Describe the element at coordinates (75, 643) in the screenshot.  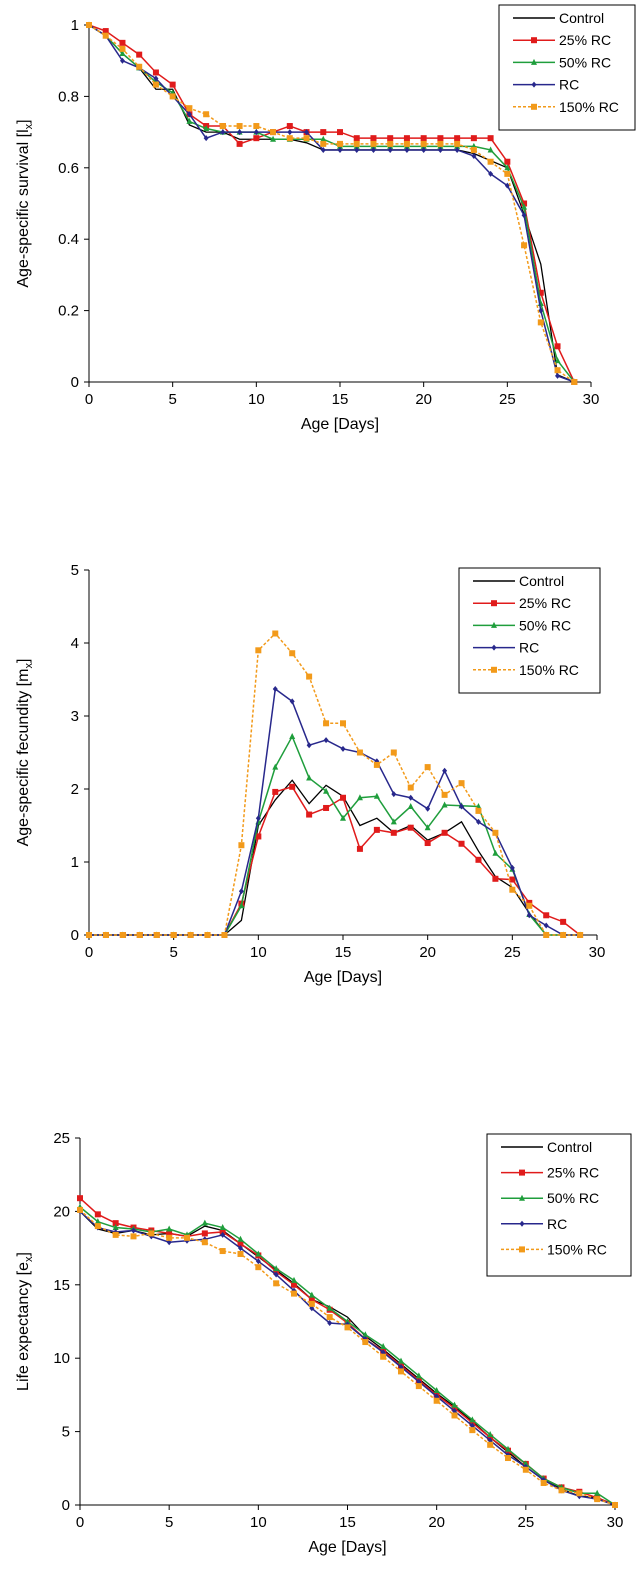
I see `y-tick-label: 4` at that location.